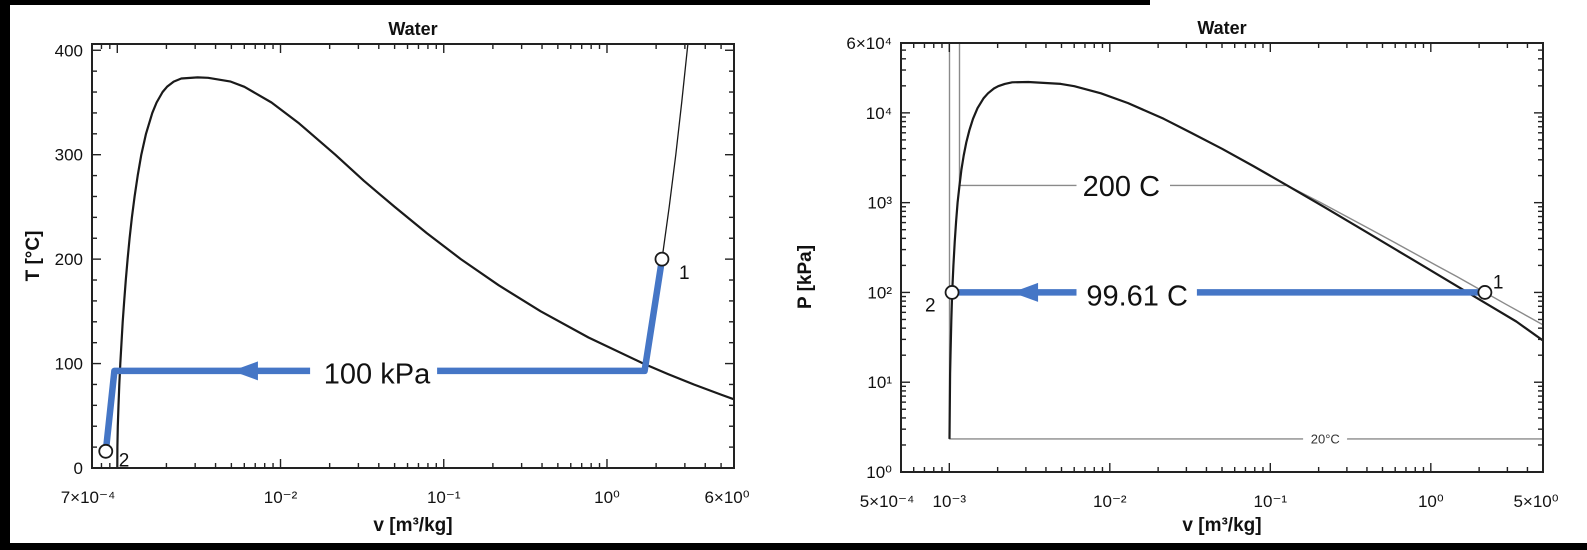 This screenshot has height=550, width=1587. Describe the element at coordinates (879, 382) in the screenshot. I see `y-tick-label: 10¹` at that location.